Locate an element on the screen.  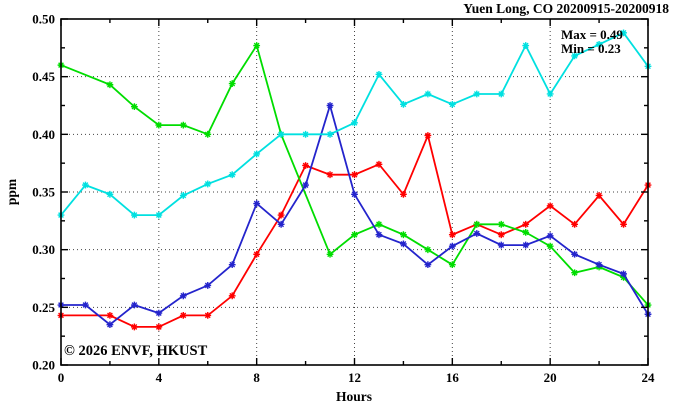
x-tick-label: 20 is located at coordinates (550, 377).